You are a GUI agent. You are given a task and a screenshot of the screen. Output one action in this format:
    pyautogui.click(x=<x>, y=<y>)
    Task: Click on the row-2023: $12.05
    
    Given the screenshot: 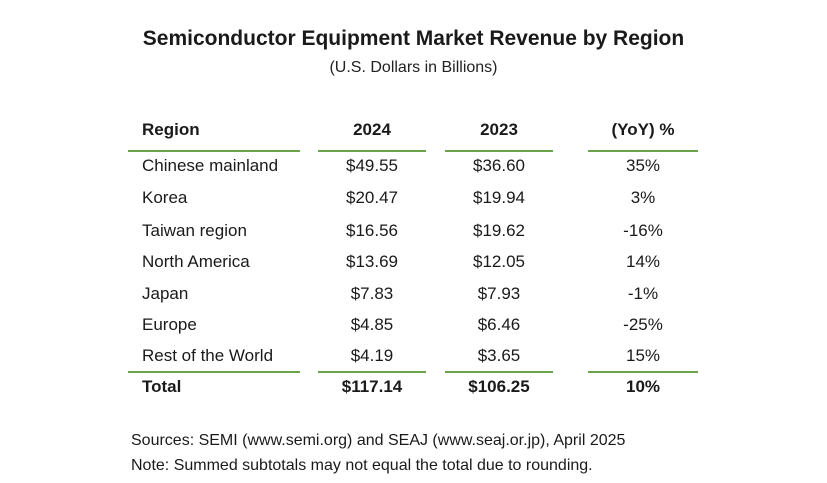 What is the action you would take?
    pyautogui.click(x=499, y=261)
    